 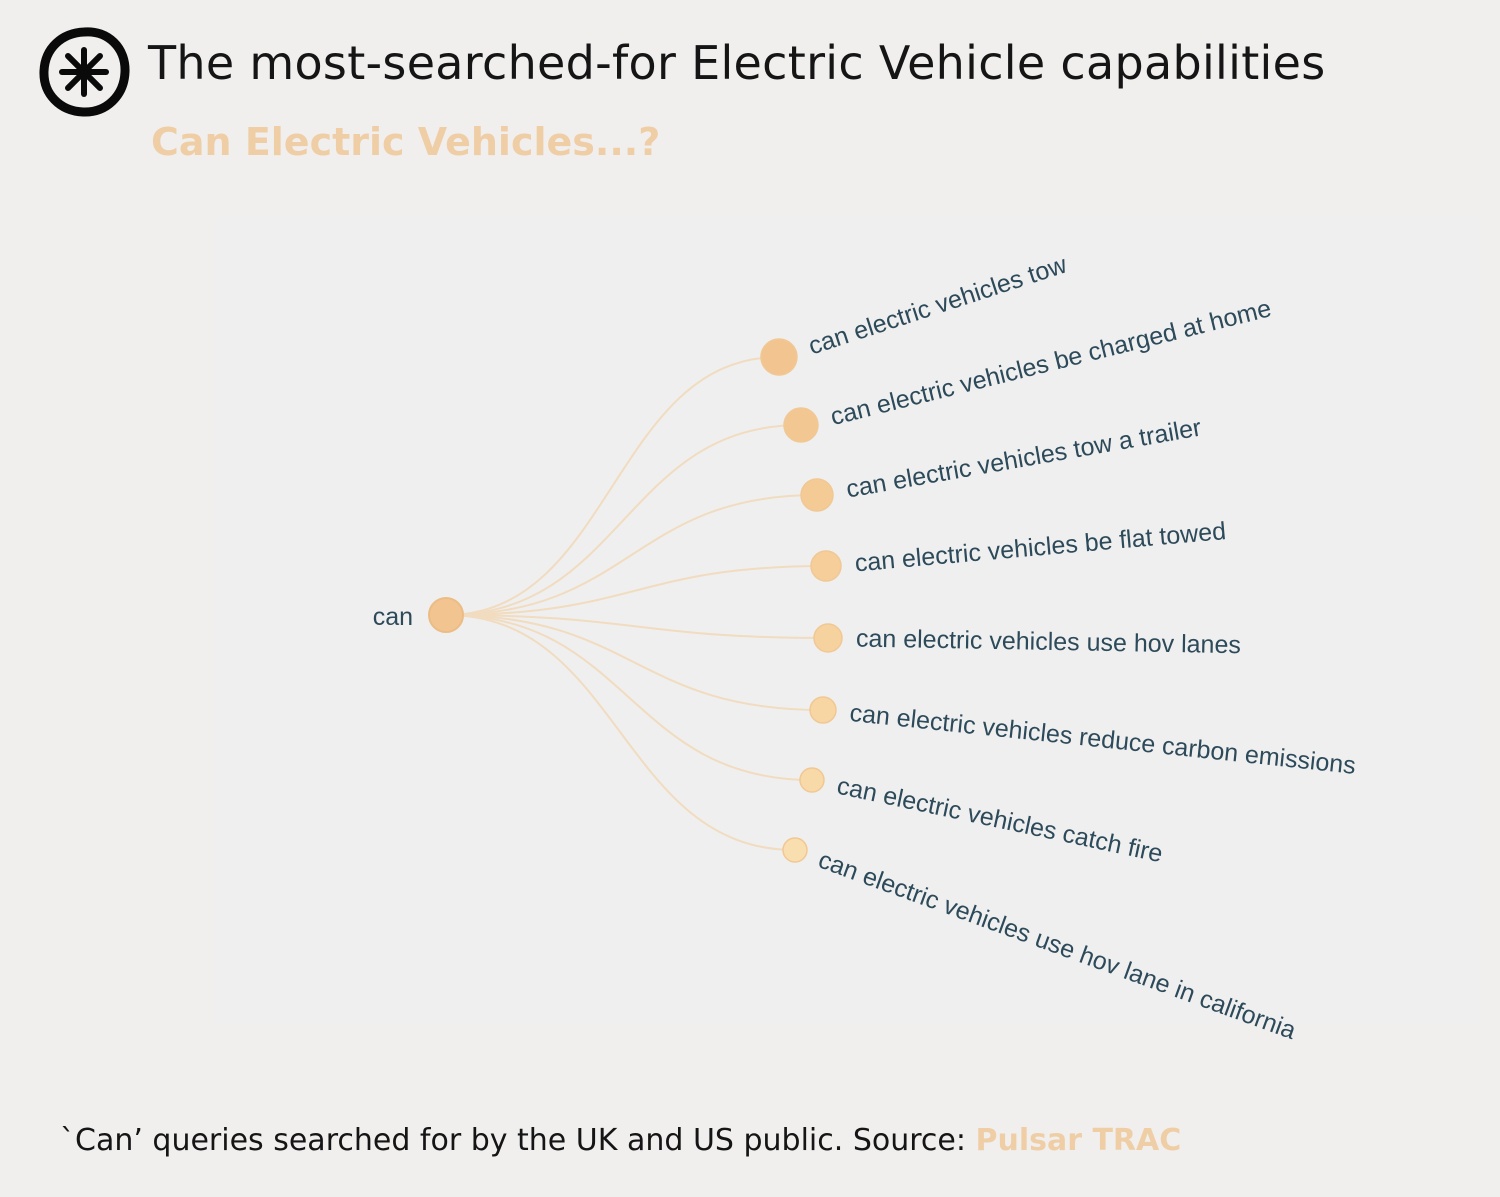 What do you see at coordinates (1048, 641) in the screenshot?
I see `child-label: can electric vehicles use hov lanes` at bounding box center [1048, 641].